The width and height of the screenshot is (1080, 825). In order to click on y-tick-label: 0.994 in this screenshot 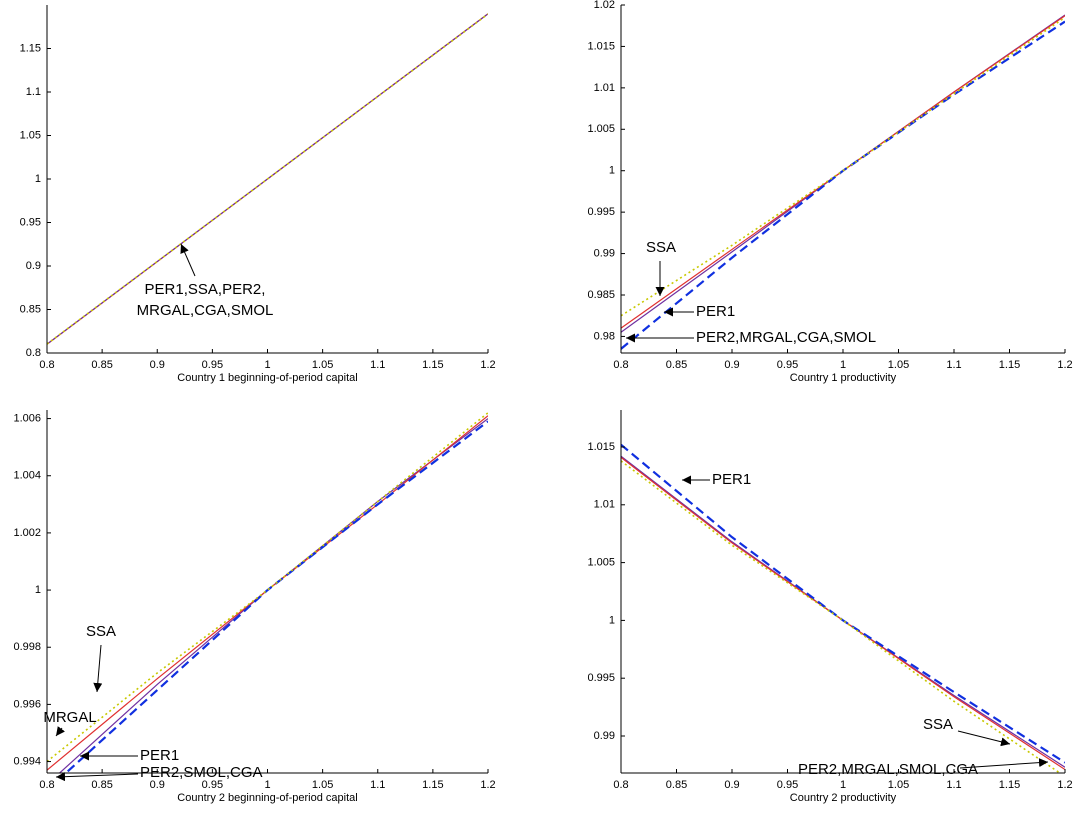, I will do `click(27, 761)`.